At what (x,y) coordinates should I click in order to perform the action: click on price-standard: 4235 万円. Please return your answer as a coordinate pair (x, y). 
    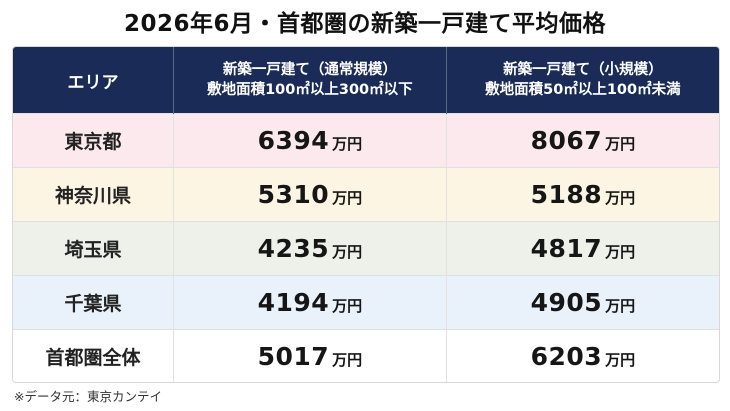
    Looking at the image, I should click on (310, 248).